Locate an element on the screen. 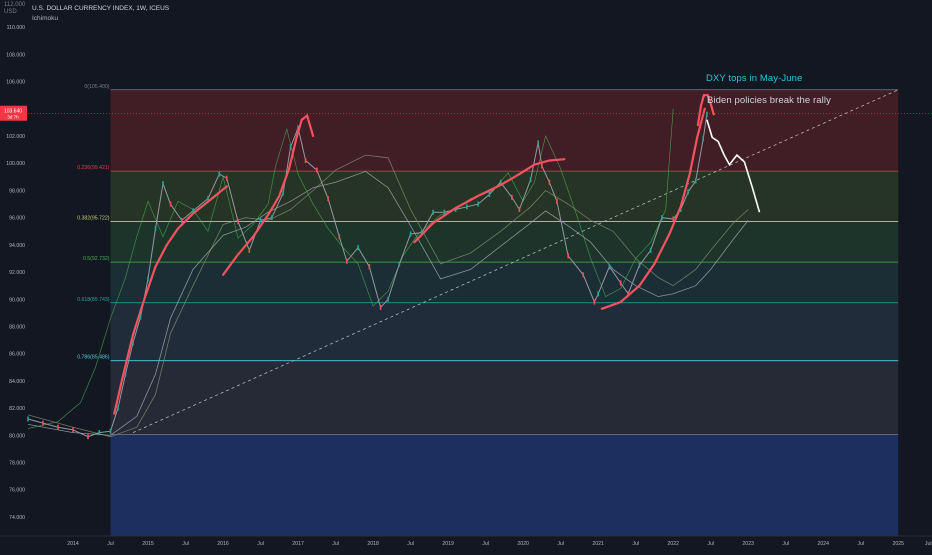 This screenshot has width=932, height=555. last-price-countdown: 3d 7h is located at coordinates (13, 117).